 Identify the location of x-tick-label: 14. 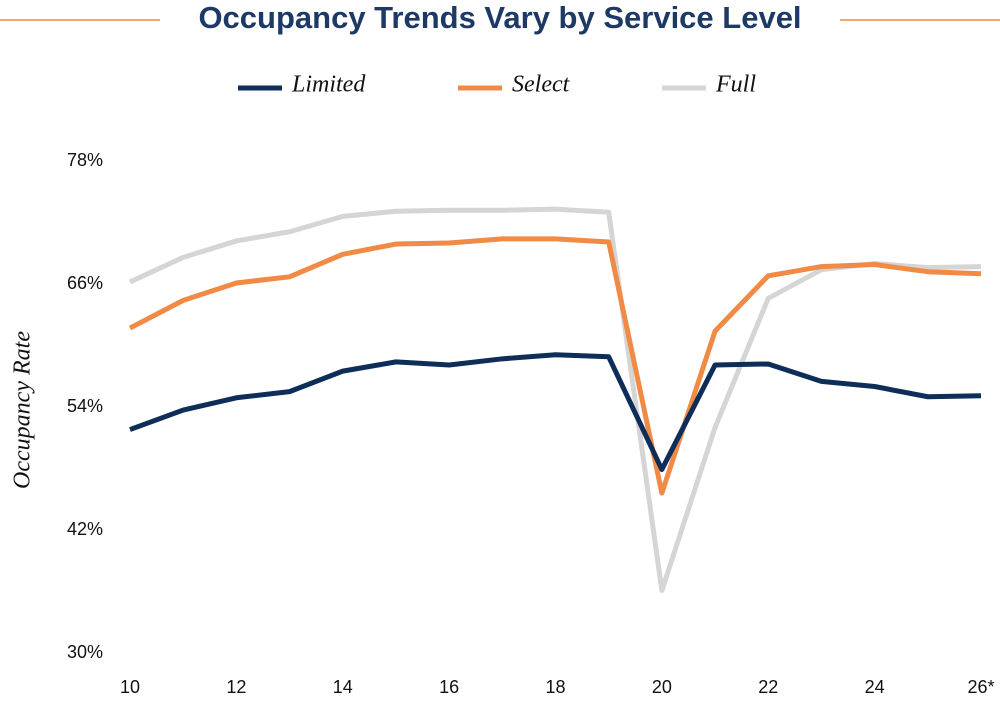
(343, 687).